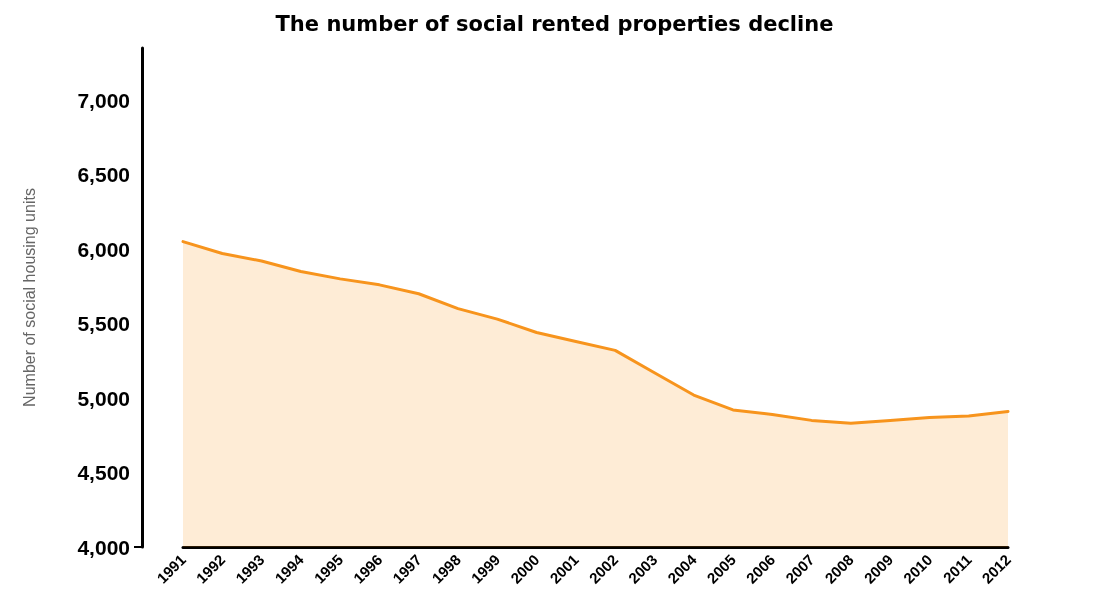  I want to click on y-tick-label: 7,000, so click(103, 100).